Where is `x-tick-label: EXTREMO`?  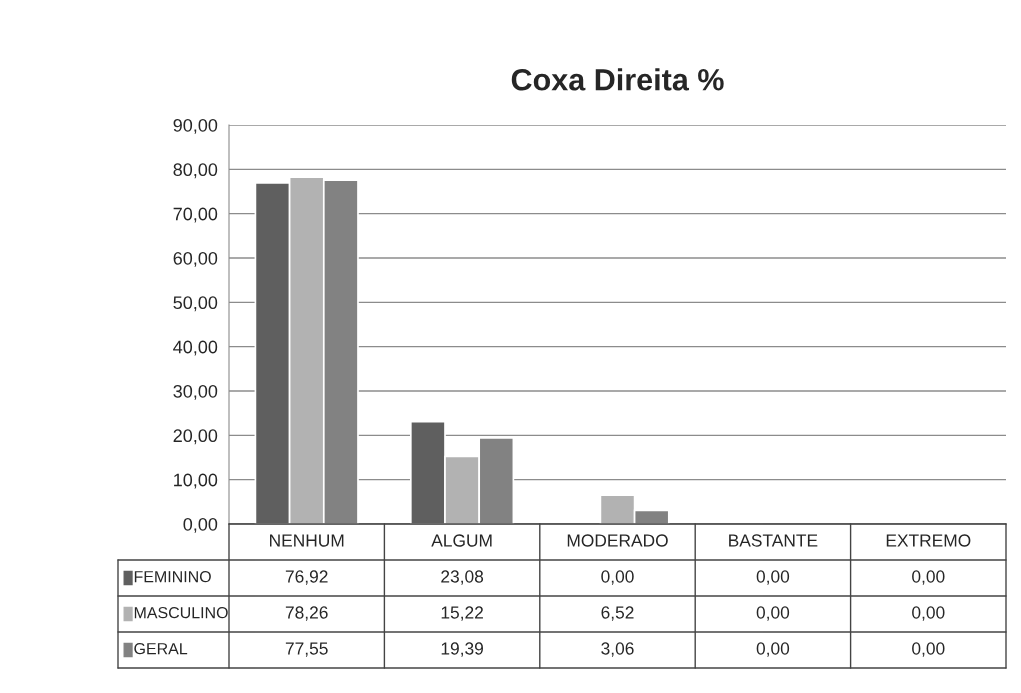 x-tick-label: EXTREMO is located at coordinates (928, 540).